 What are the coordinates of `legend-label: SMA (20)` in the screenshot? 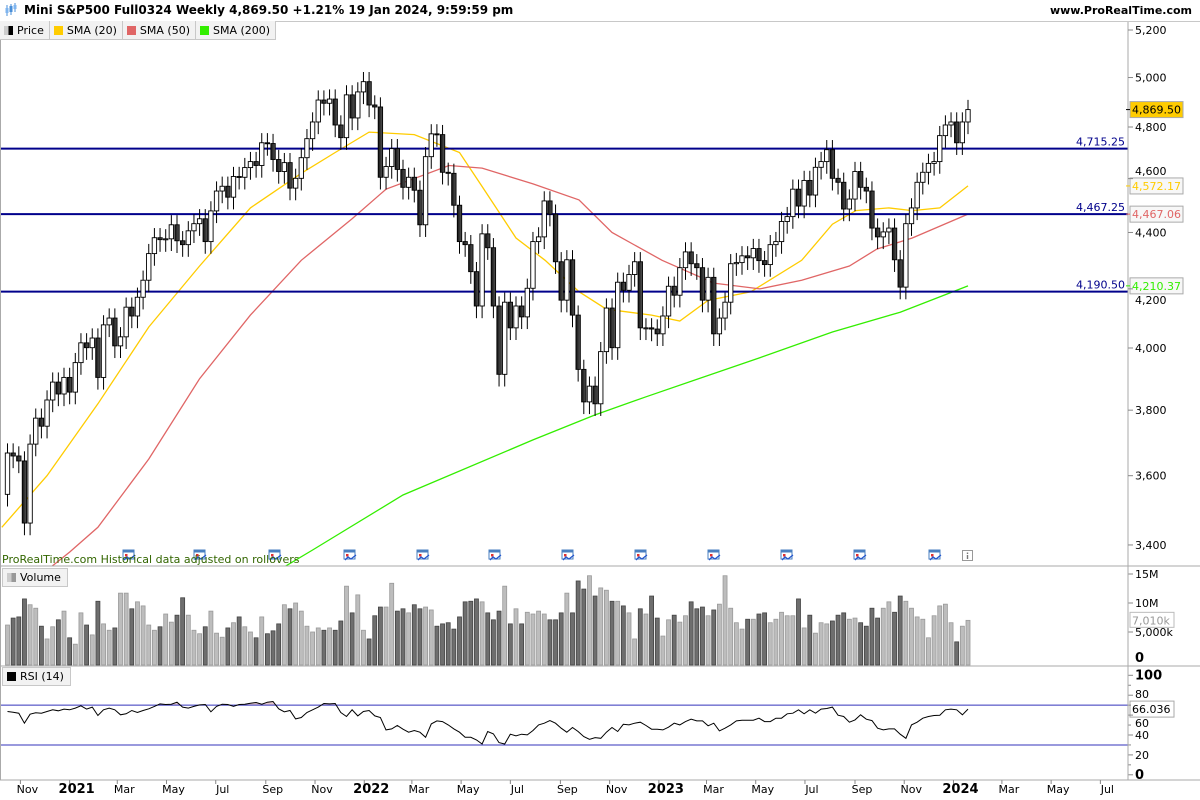 It's located at (91, 30).